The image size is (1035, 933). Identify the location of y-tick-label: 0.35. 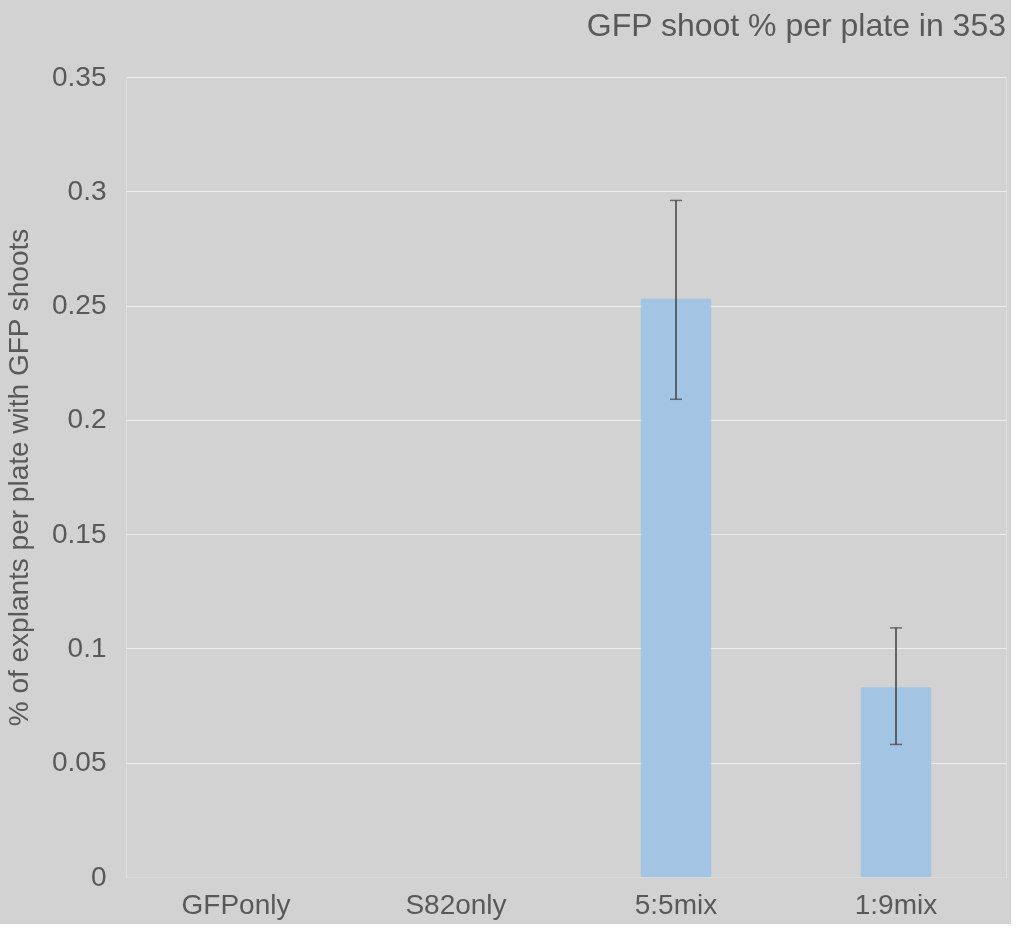
(79, 76).